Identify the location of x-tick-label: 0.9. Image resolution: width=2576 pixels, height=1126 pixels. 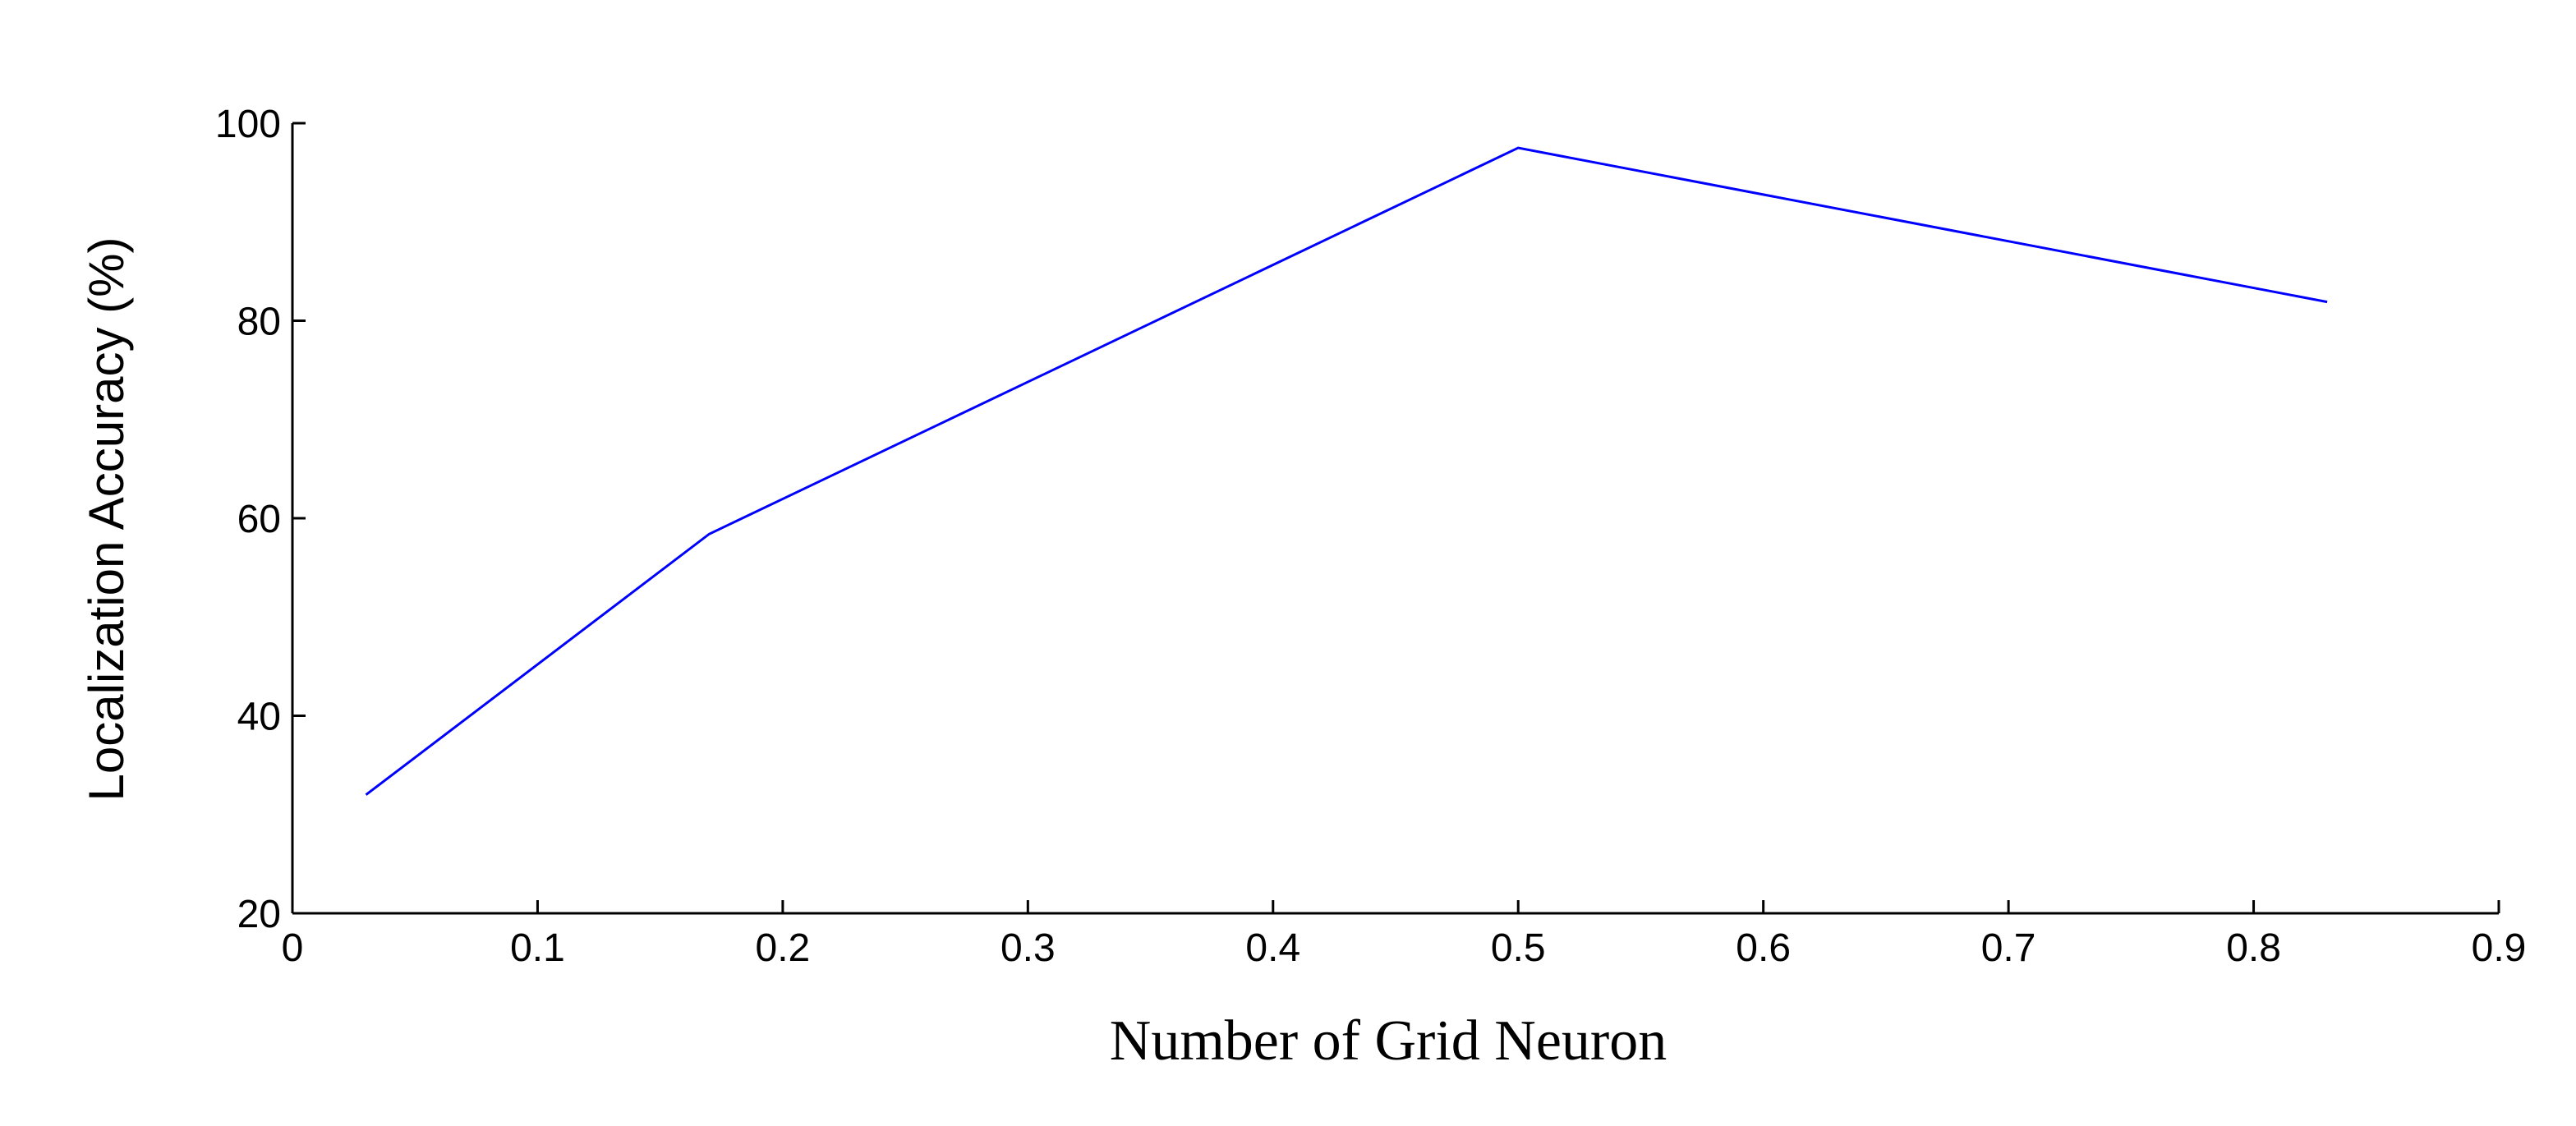
(2499, 948).